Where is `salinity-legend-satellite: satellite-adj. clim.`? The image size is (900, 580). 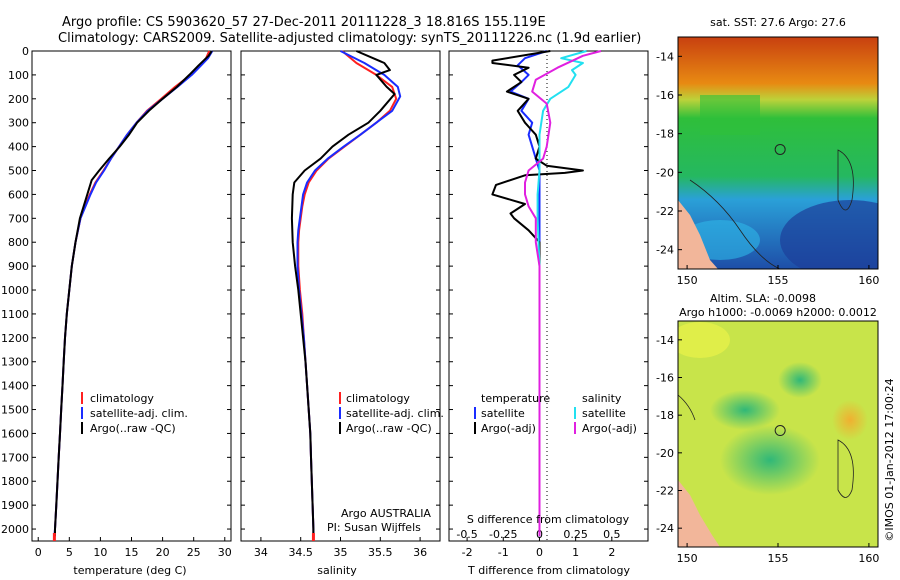 salinity-legend-satellite: satellite-adj. clim. is located at coordinates (395, 413).